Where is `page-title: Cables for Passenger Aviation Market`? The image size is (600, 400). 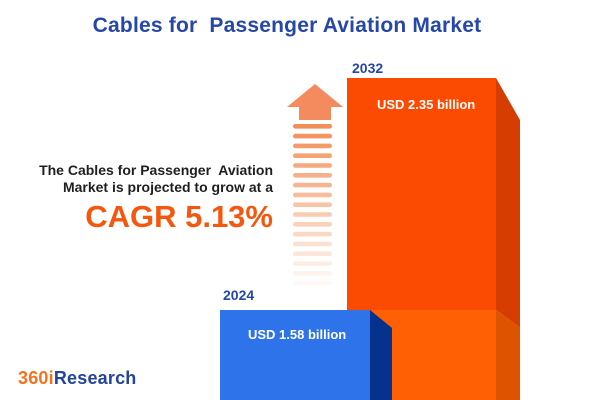
page-title: Cables for Passenger Aviation Market is located at coordinates (287, 25).